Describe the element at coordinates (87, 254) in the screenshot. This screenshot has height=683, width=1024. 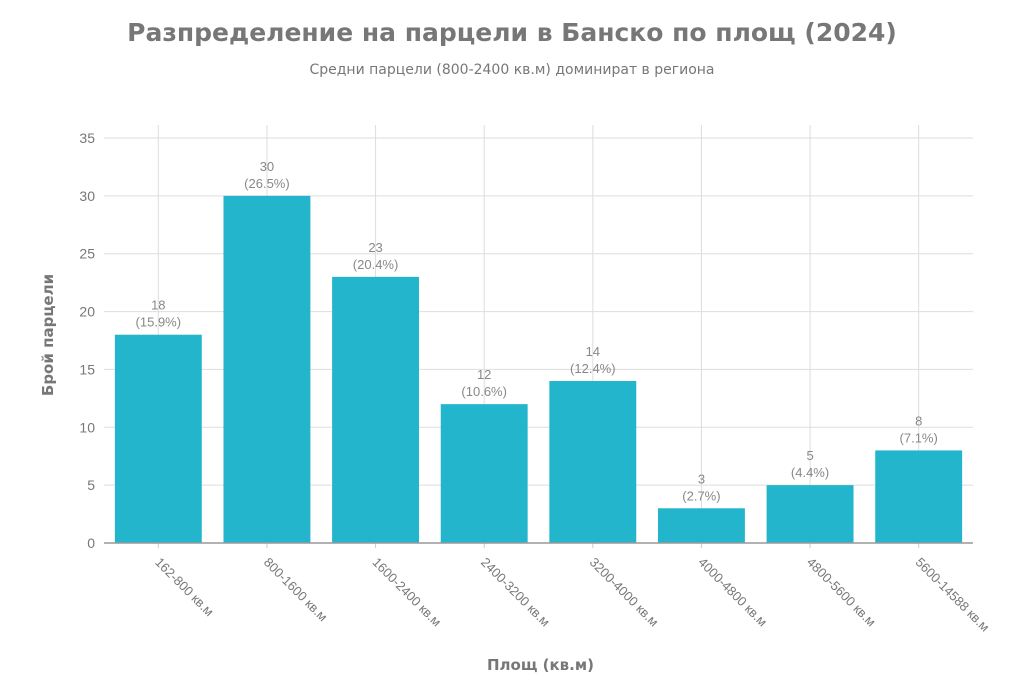
I see `y-tick-label: 25` at that location.